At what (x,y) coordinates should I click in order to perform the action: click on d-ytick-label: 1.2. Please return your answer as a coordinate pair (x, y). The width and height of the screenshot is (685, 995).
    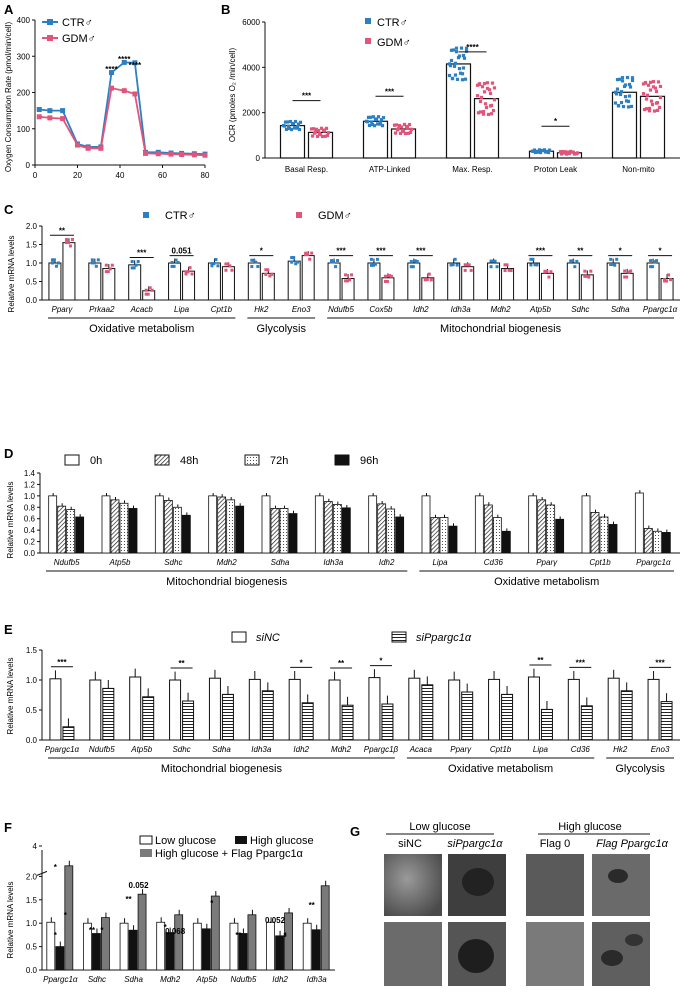
    Looking at the image, I should click on (30, 484).